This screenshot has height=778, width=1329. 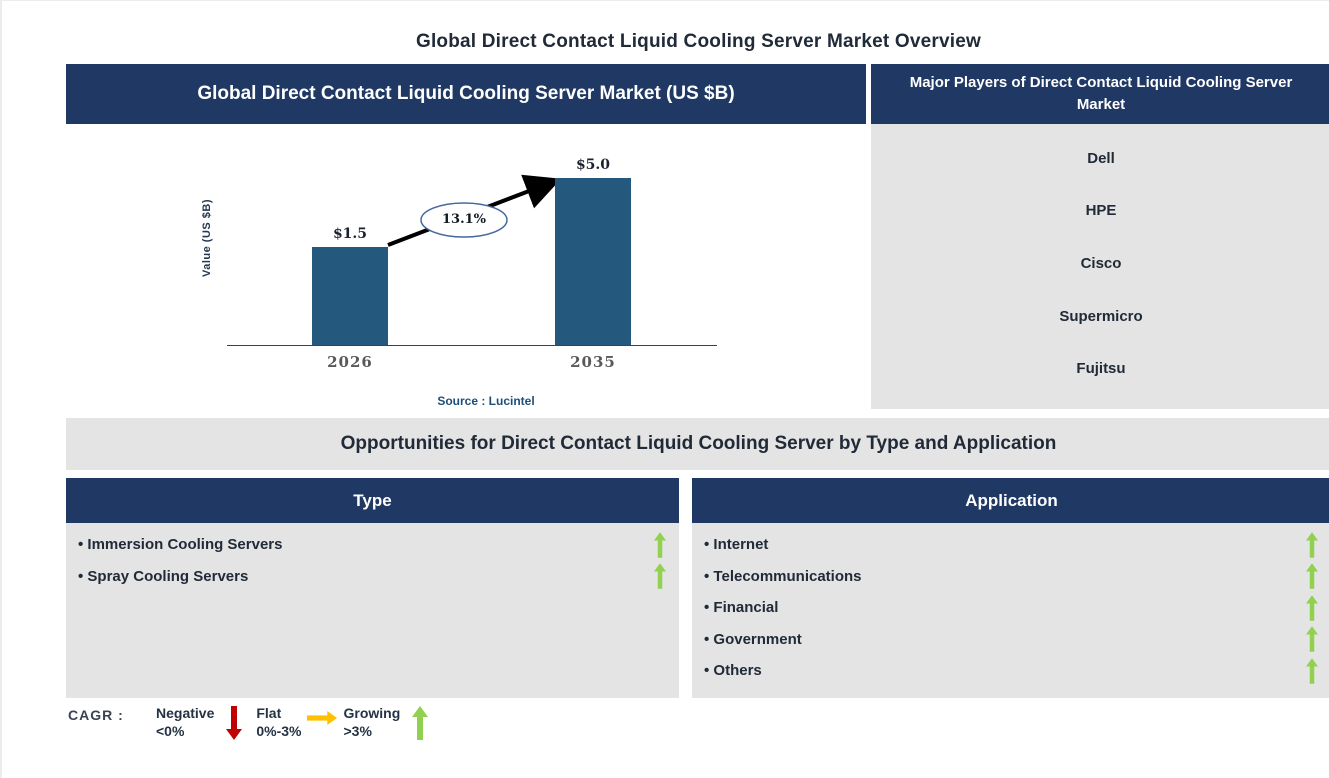 What do you see at coordinates (279, 731) in the screenshot?
I see `legend-entry-range: 0%-3%` at bounding box center [279, 731].